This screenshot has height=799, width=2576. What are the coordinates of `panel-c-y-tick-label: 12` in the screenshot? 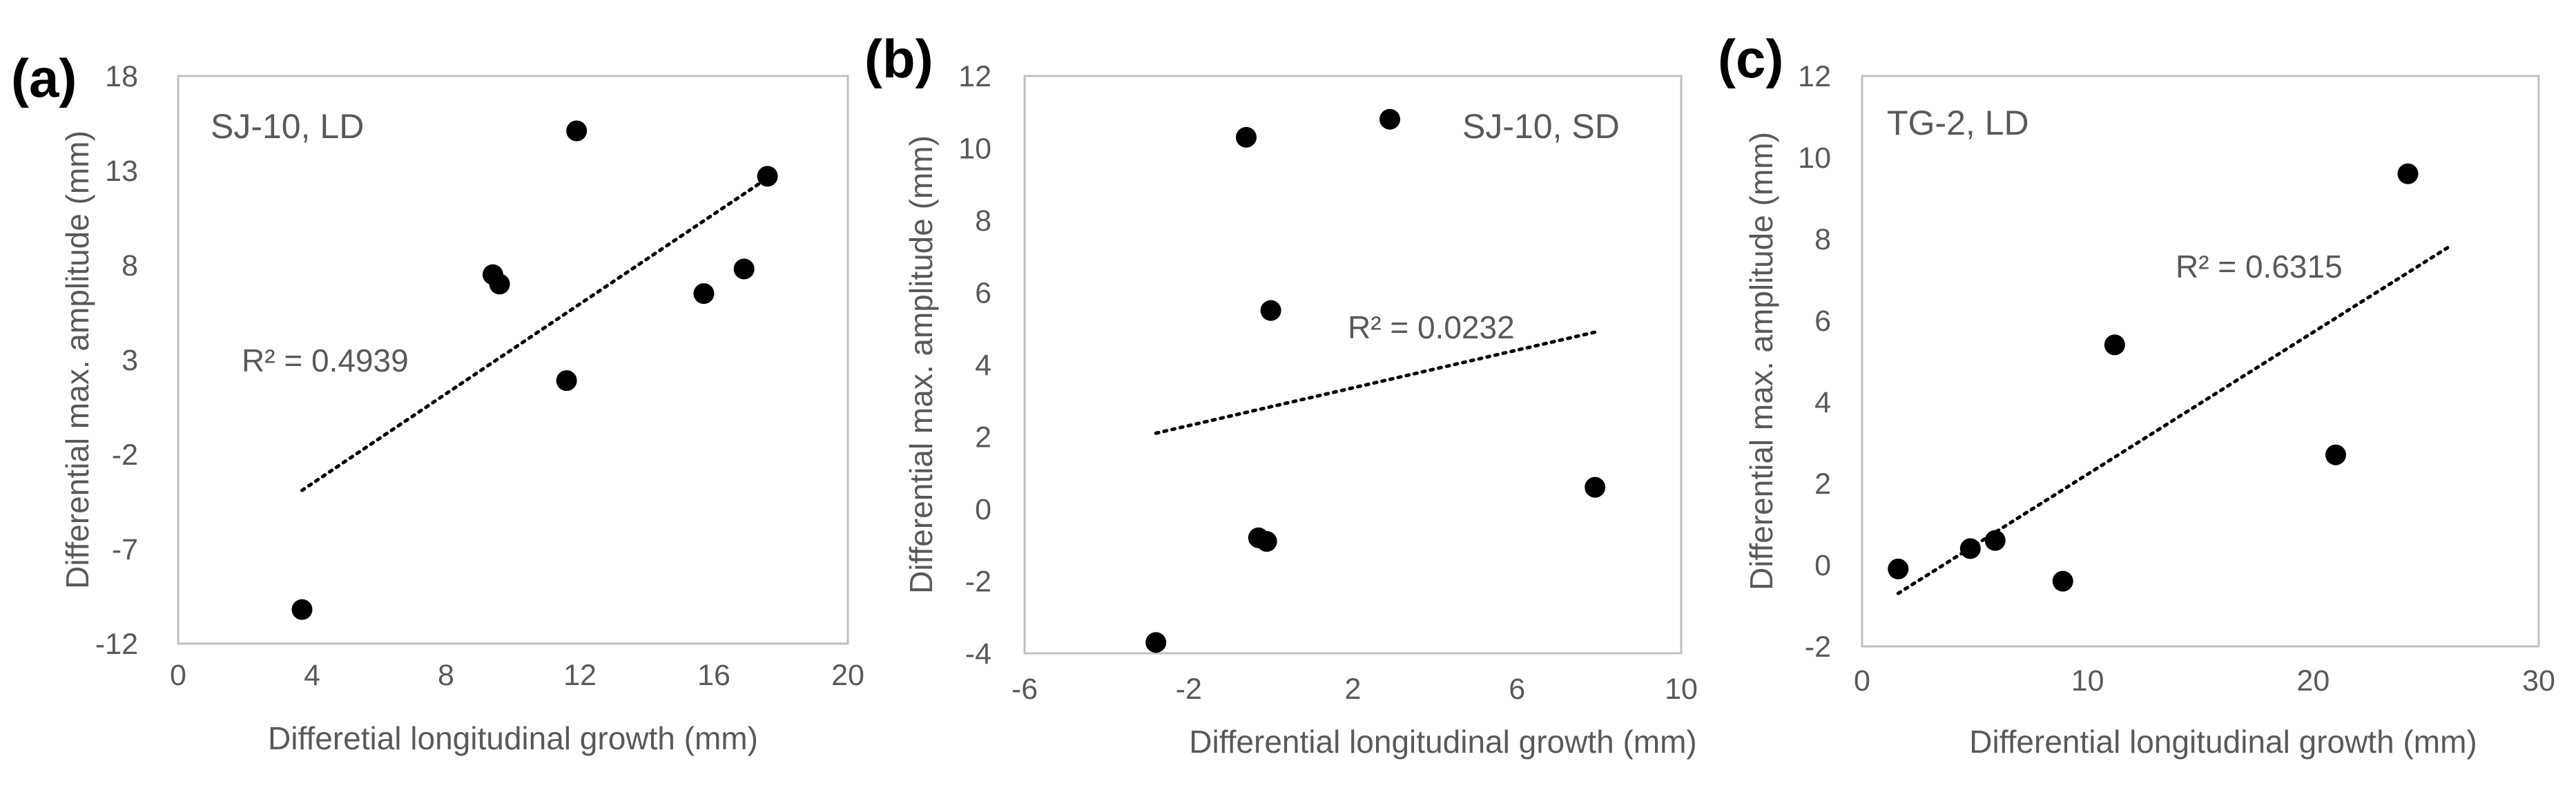 It's located at (1814, 76).